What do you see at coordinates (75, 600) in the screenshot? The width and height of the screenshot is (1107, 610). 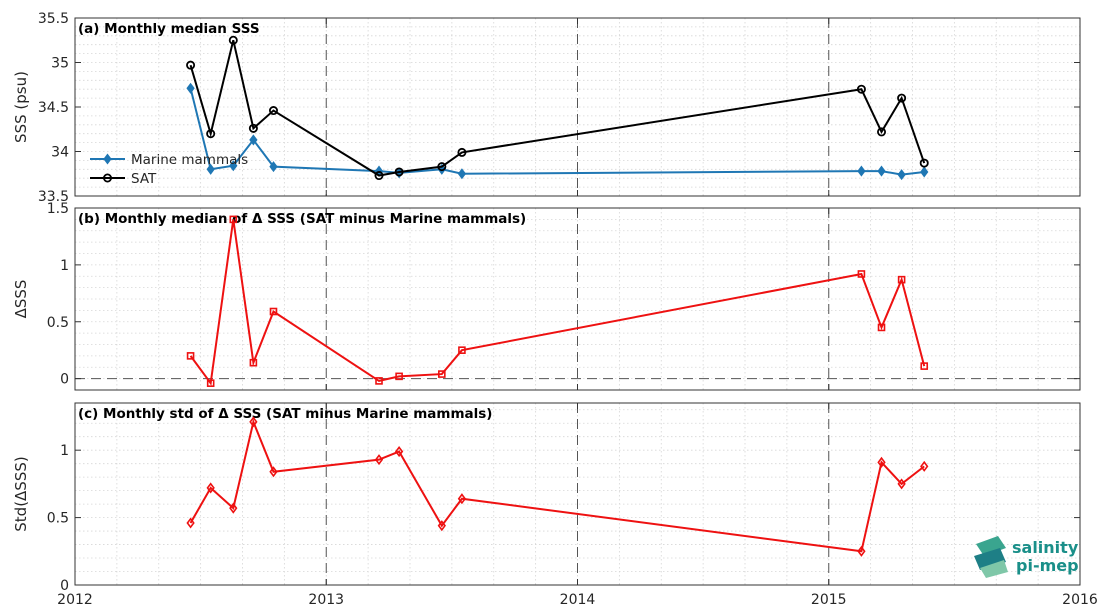 I see `x-tick-label: 2012` at bounding box center [75, 600].